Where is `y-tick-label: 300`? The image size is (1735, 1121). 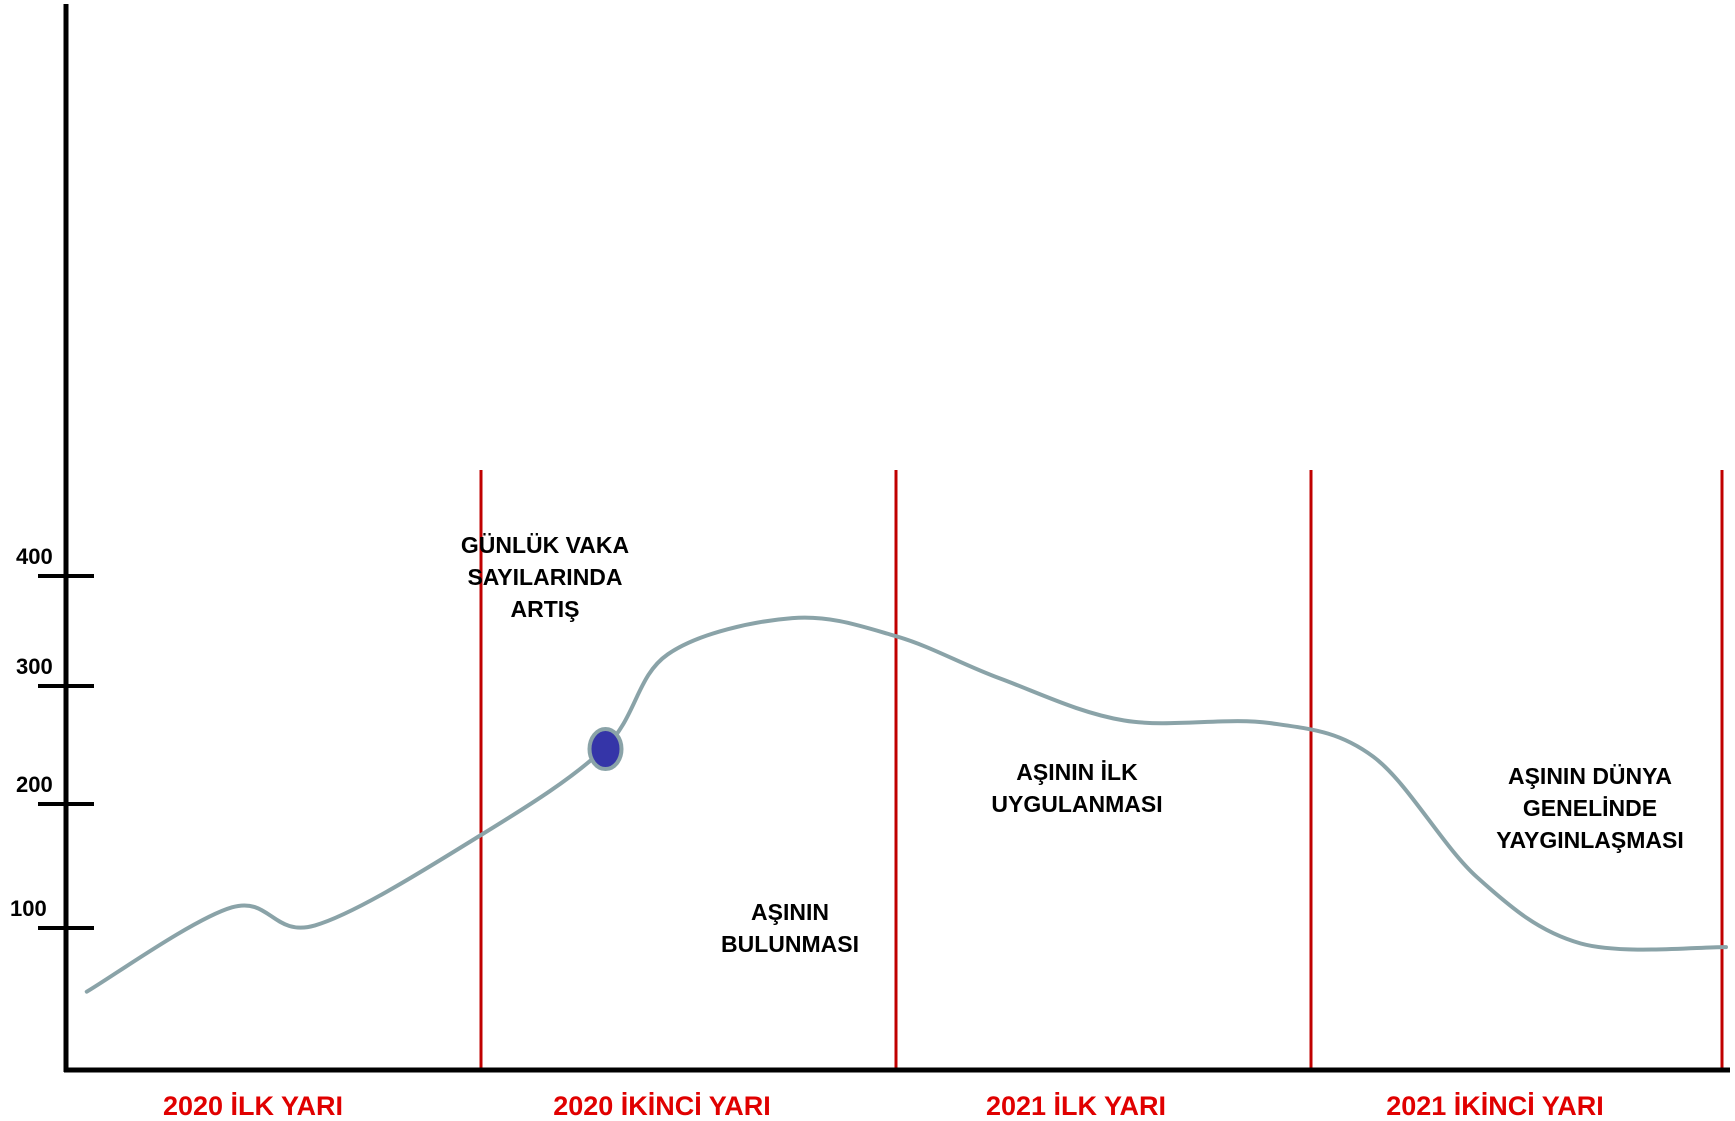
y-tick-label: 300 is located at coordinates (34, 666).